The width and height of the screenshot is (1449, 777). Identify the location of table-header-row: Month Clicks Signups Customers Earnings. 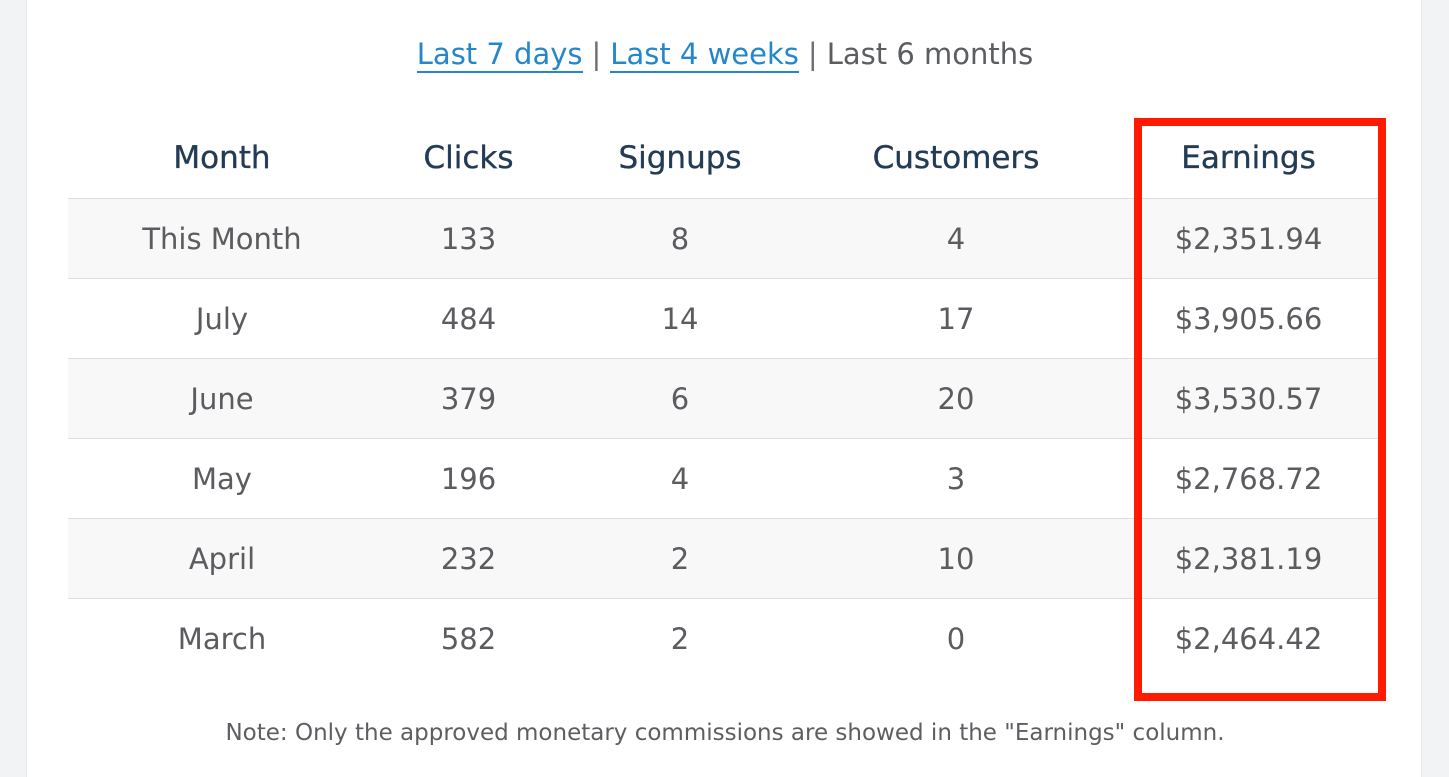
(726, 158).